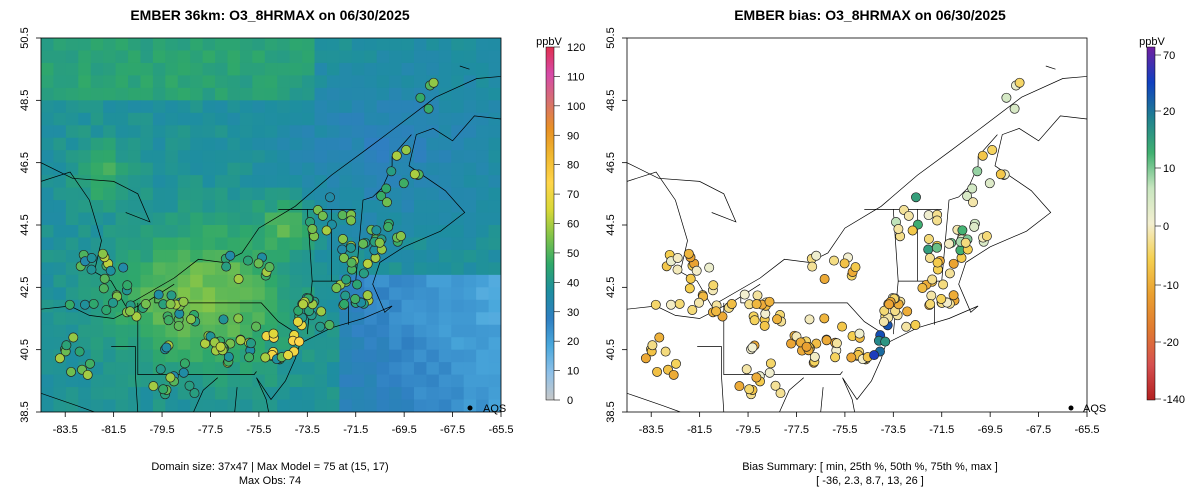 The height and width of the screenshot is (502, 1200). What do you see at coordinates (270, 481) in the screenshot?
I see `footer-max-obs: Max Obs: 74` at bounding box center [270, 481].